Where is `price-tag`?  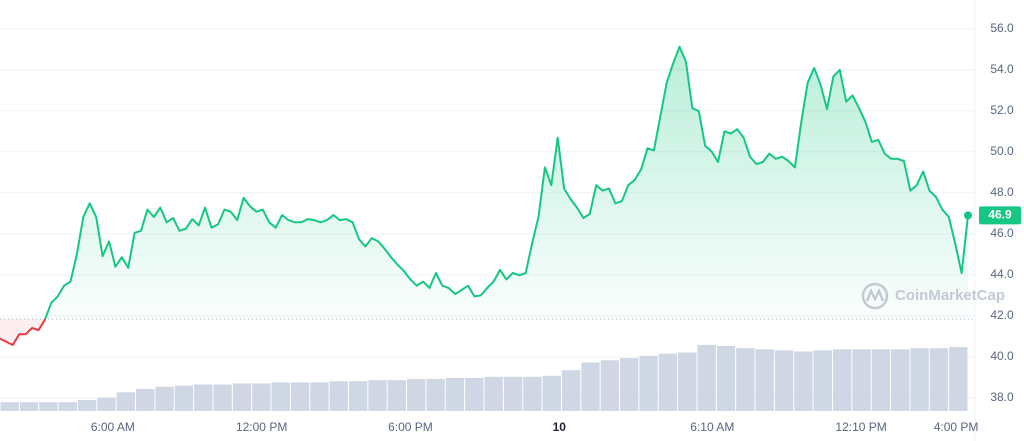
price-tag is located at coordinates (1000, 215).